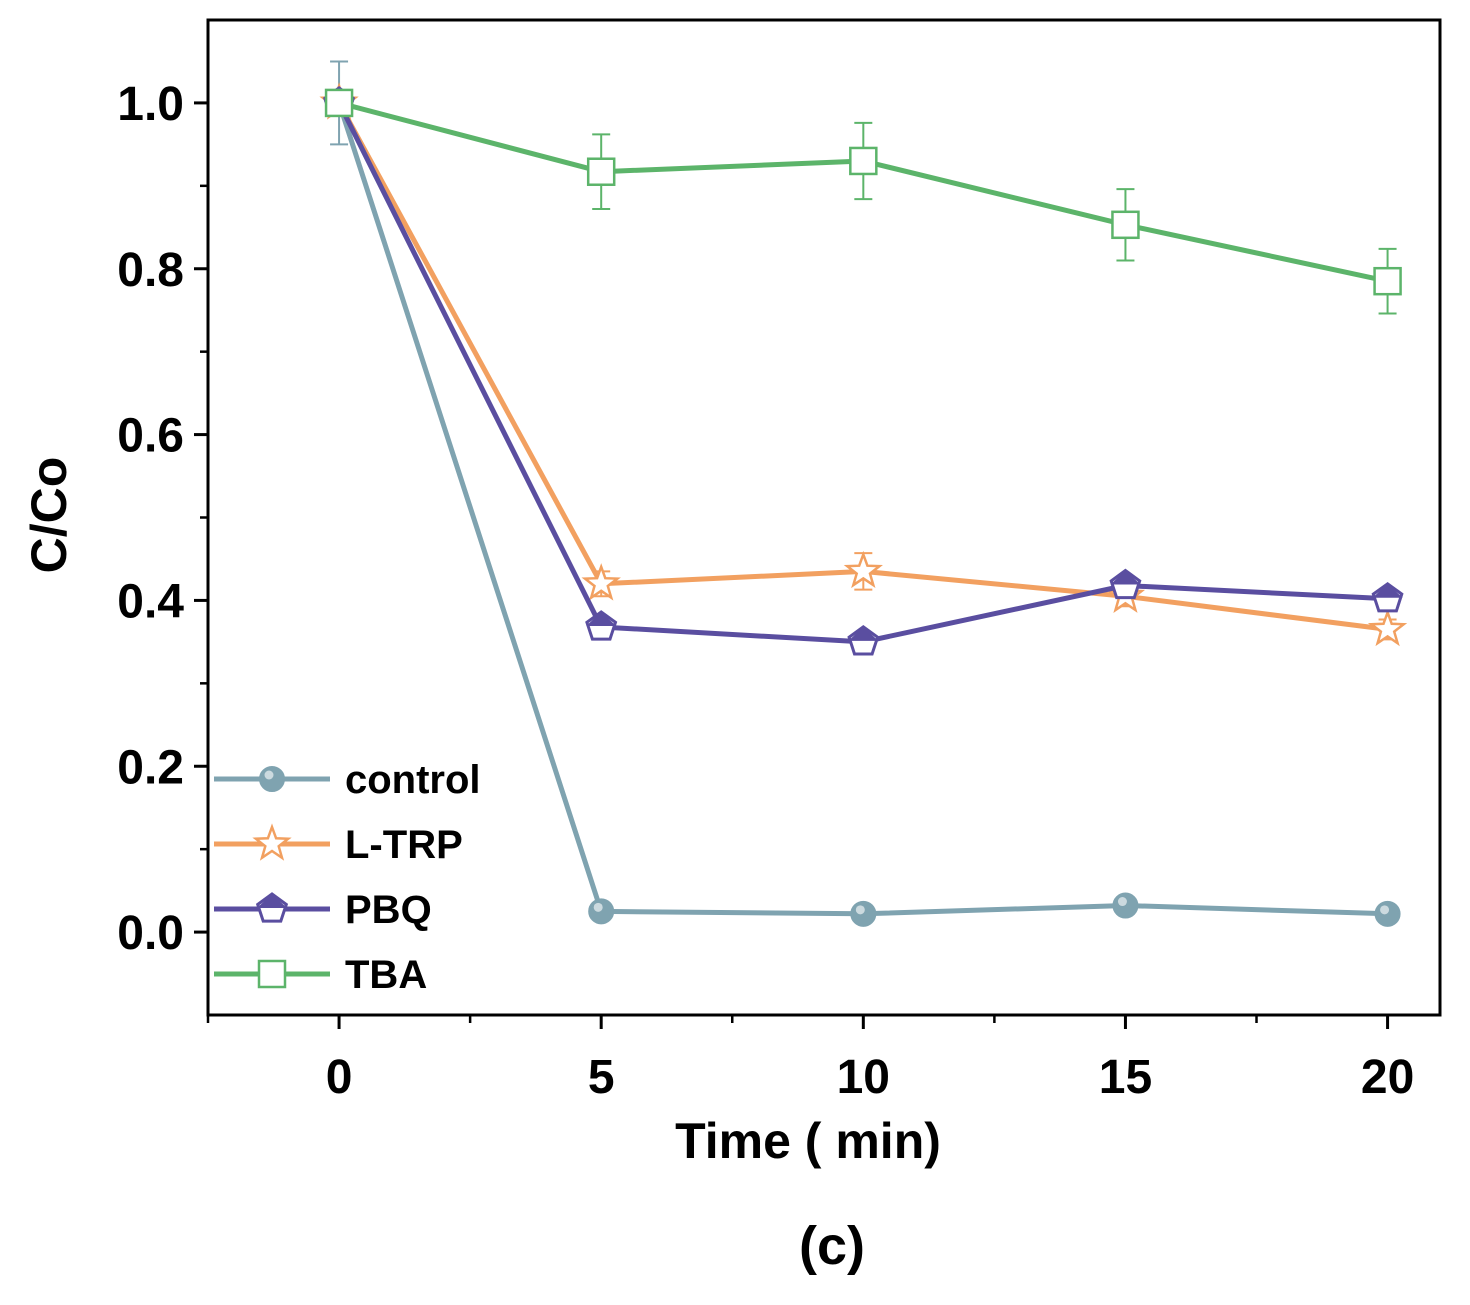 The width and height of the screenshot is (1470, 1305). What do you see at coordinates (863, 1077) in the screenshot?
I see `x-tick-label: 10` at bounding box center [863, 1077].